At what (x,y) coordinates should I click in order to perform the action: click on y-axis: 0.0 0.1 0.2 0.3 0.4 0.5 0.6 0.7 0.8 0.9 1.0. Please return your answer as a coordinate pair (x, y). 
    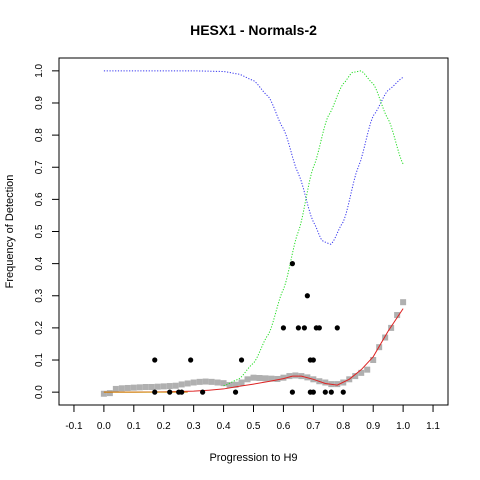
    Looking at the image, I should click on (46, 231).